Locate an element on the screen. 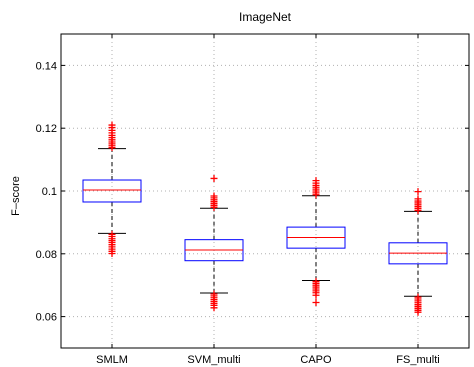  x-tick-label: SVM_multi is located at coordinates (213, 360).